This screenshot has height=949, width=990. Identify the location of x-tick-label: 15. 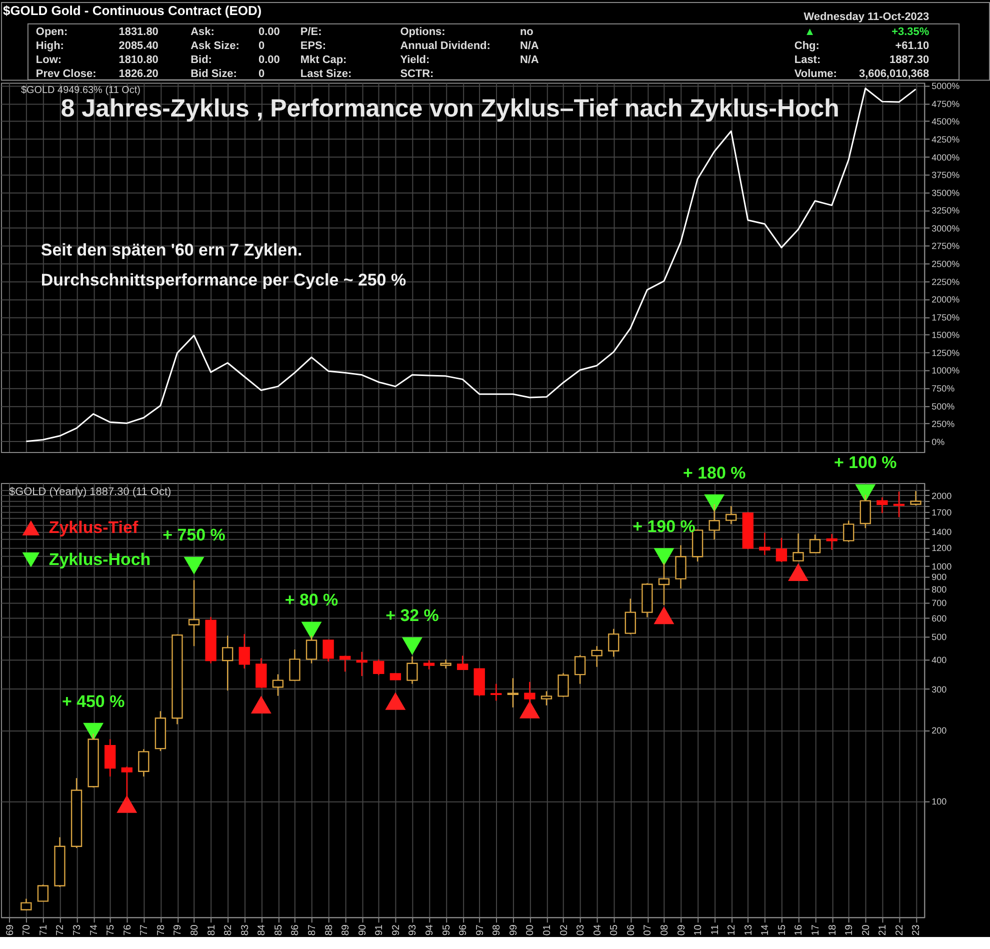
(782, 930).